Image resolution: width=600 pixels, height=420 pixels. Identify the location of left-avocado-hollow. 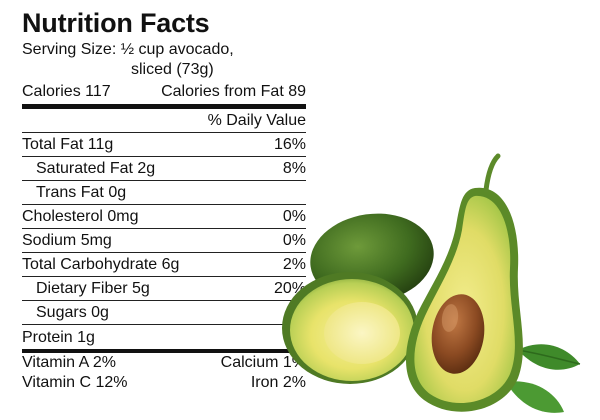
(362, 333).